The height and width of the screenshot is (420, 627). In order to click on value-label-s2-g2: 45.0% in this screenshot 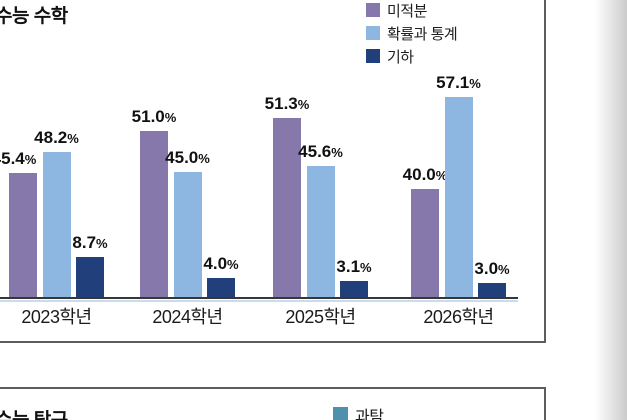, I will do `click(188, 158)`.